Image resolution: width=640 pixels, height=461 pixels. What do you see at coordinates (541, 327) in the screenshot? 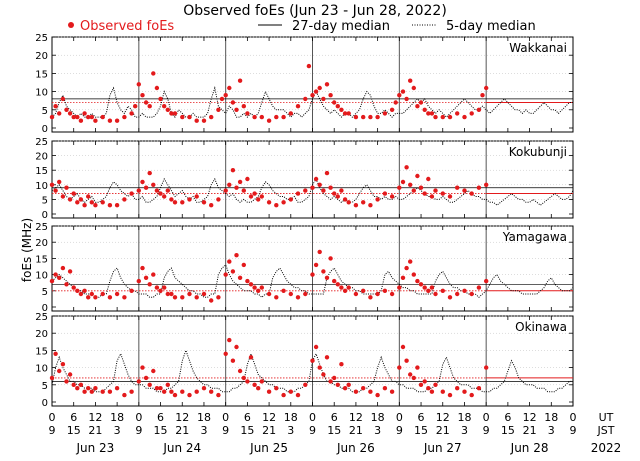
I see `station-name: Okinawa` at bounding box center [541, 327].